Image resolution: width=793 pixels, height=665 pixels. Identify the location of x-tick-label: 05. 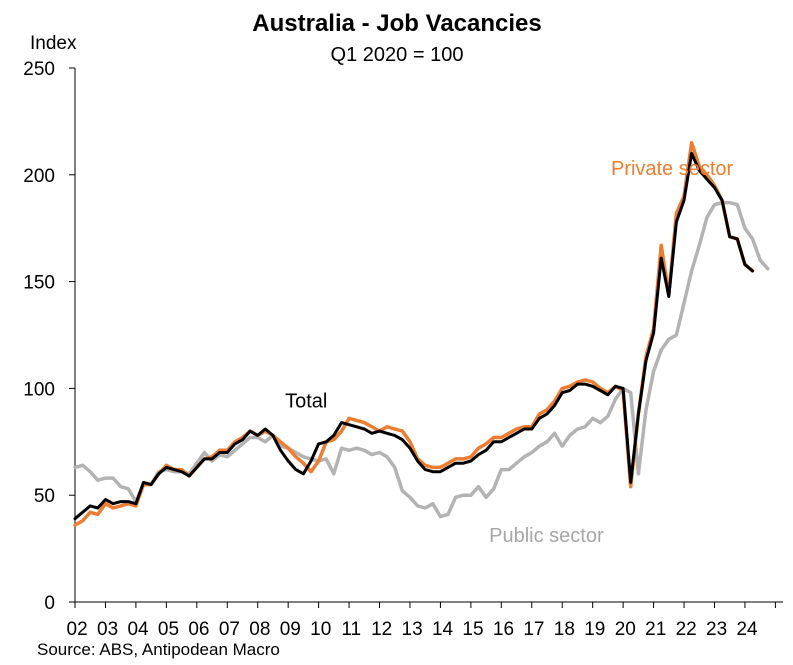
(168, 629).